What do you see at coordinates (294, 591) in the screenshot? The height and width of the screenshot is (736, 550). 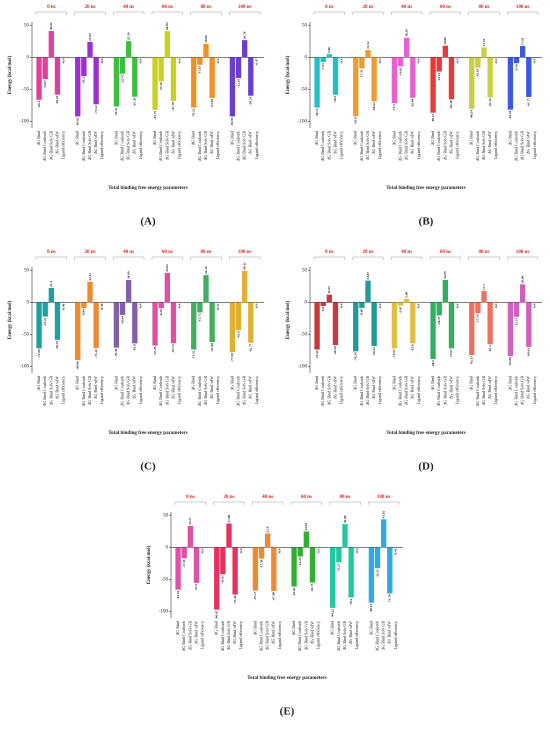 I see `value-label: -61.02` at bounding box center [294, 591].